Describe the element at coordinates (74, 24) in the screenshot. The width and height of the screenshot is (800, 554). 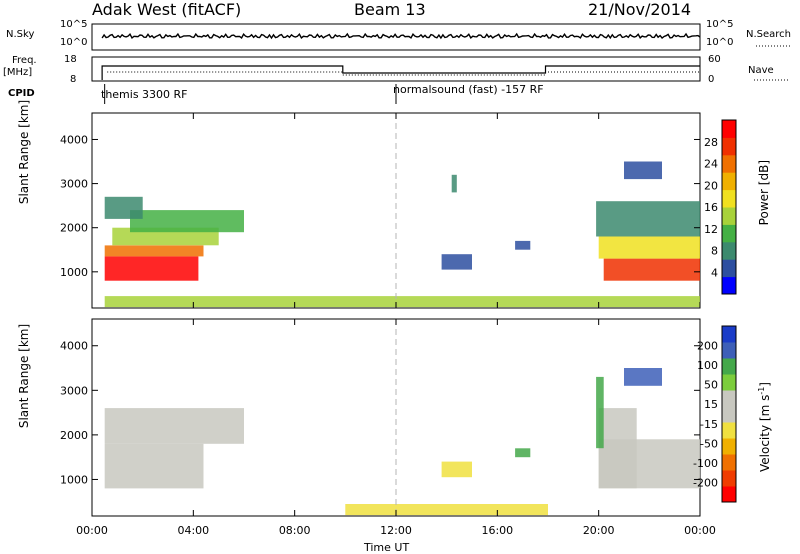
I see `nsky-tick-top: 10^5` at that location.